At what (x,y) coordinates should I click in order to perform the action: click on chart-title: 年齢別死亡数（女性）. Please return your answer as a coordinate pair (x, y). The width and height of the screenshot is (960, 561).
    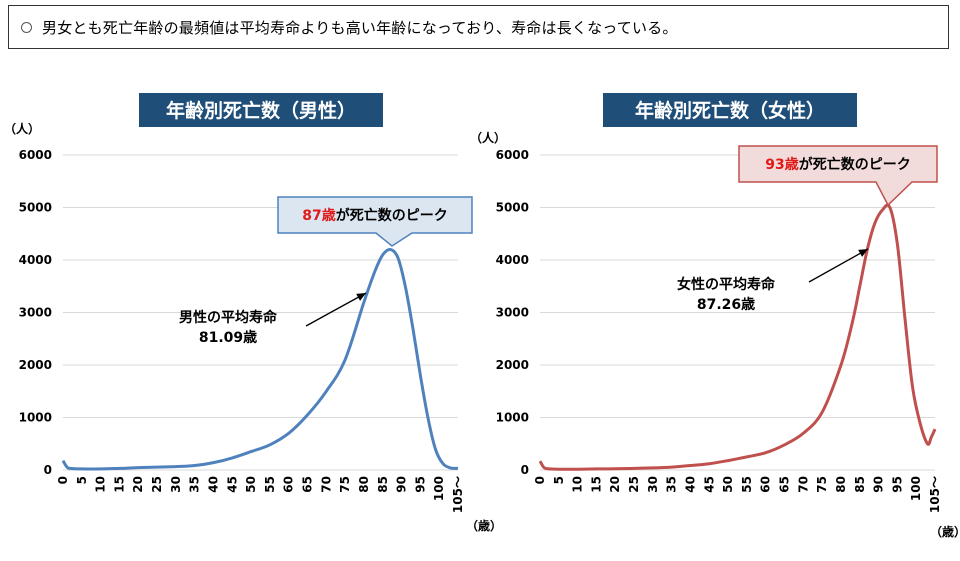
    Looking at the image, I should click on (730, 110).